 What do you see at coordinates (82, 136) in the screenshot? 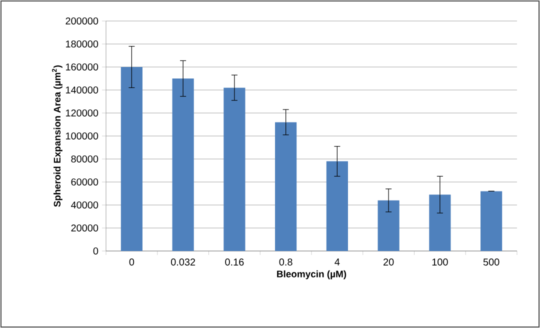
I see `y-tick-label: 100000` at bounding box center [82, 136].